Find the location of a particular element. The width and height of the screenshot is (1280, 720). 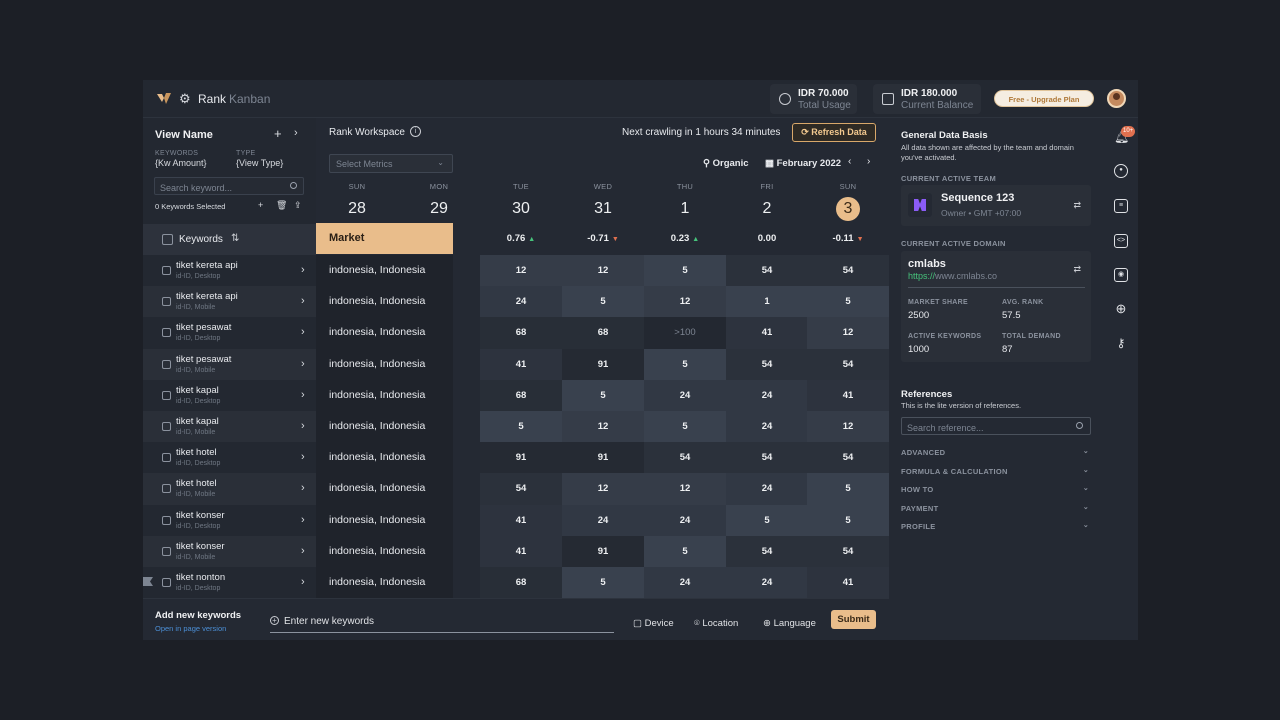

new-keywords-input is located at coordinates (444, 621).